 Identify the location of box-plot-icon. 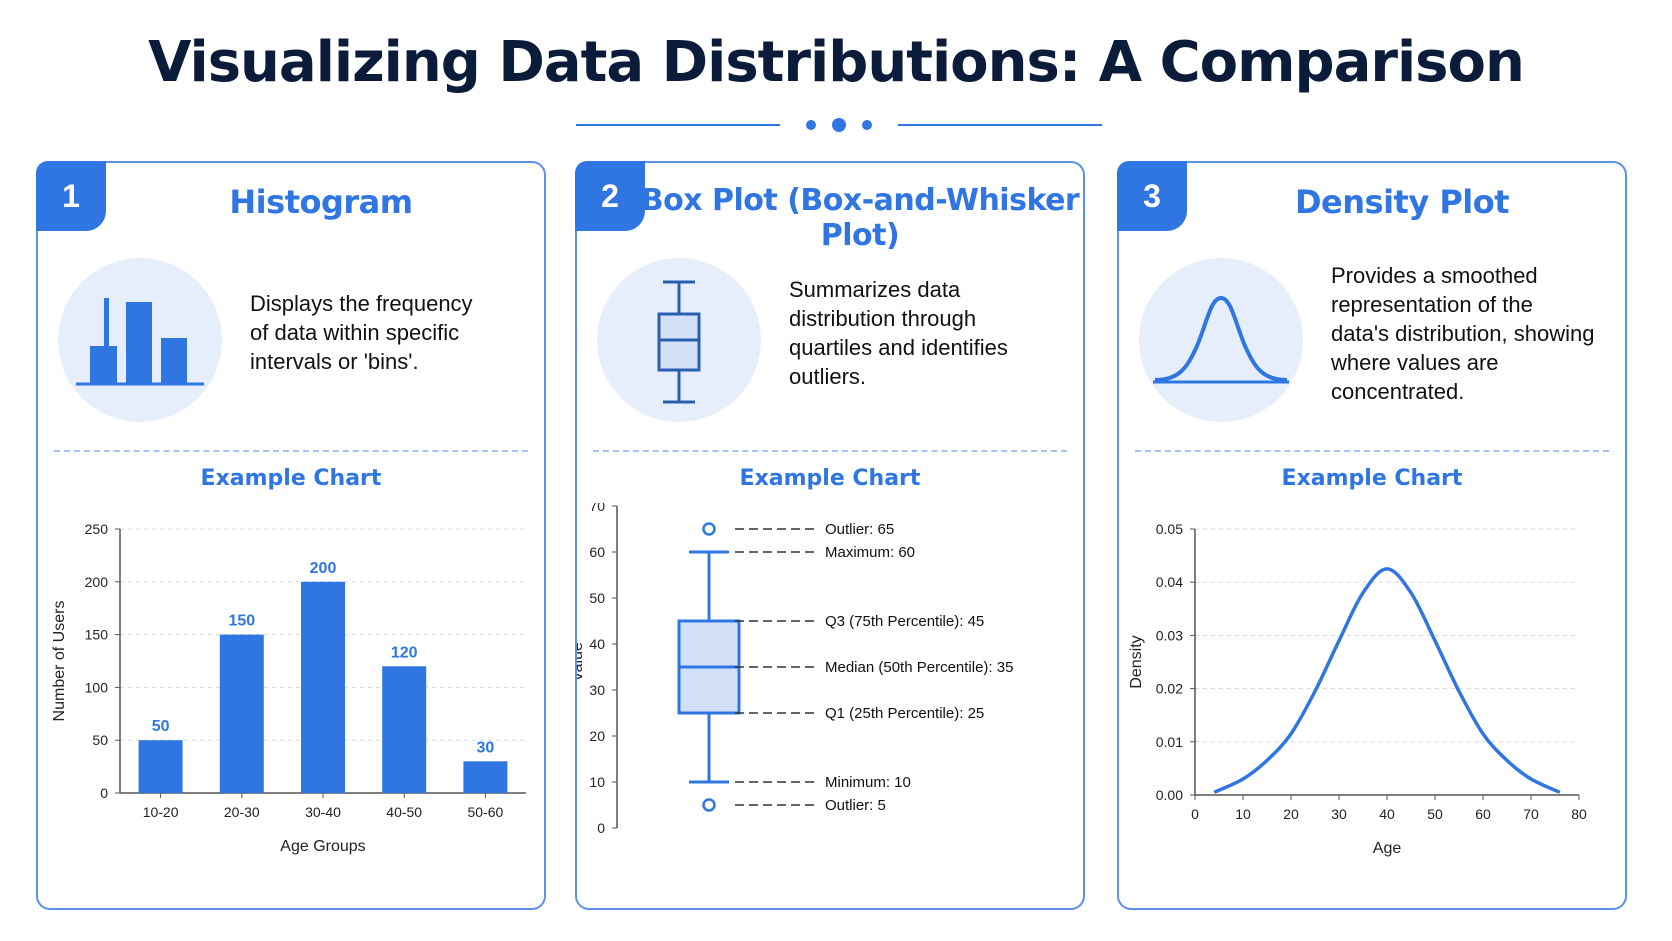
(679, 342).